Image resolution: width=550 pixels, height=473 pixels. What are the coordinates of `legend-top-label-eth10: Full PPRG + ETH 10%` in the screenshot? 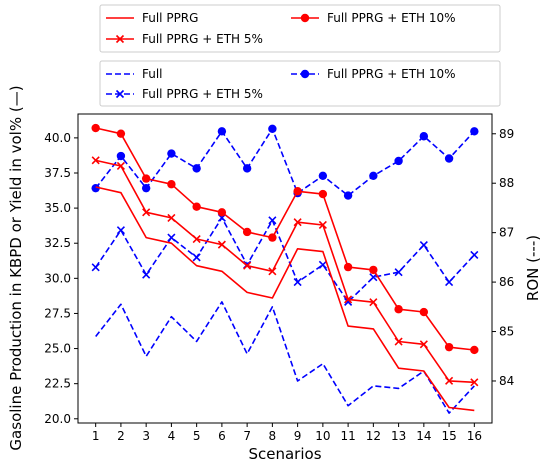 It's located at (391, 18).